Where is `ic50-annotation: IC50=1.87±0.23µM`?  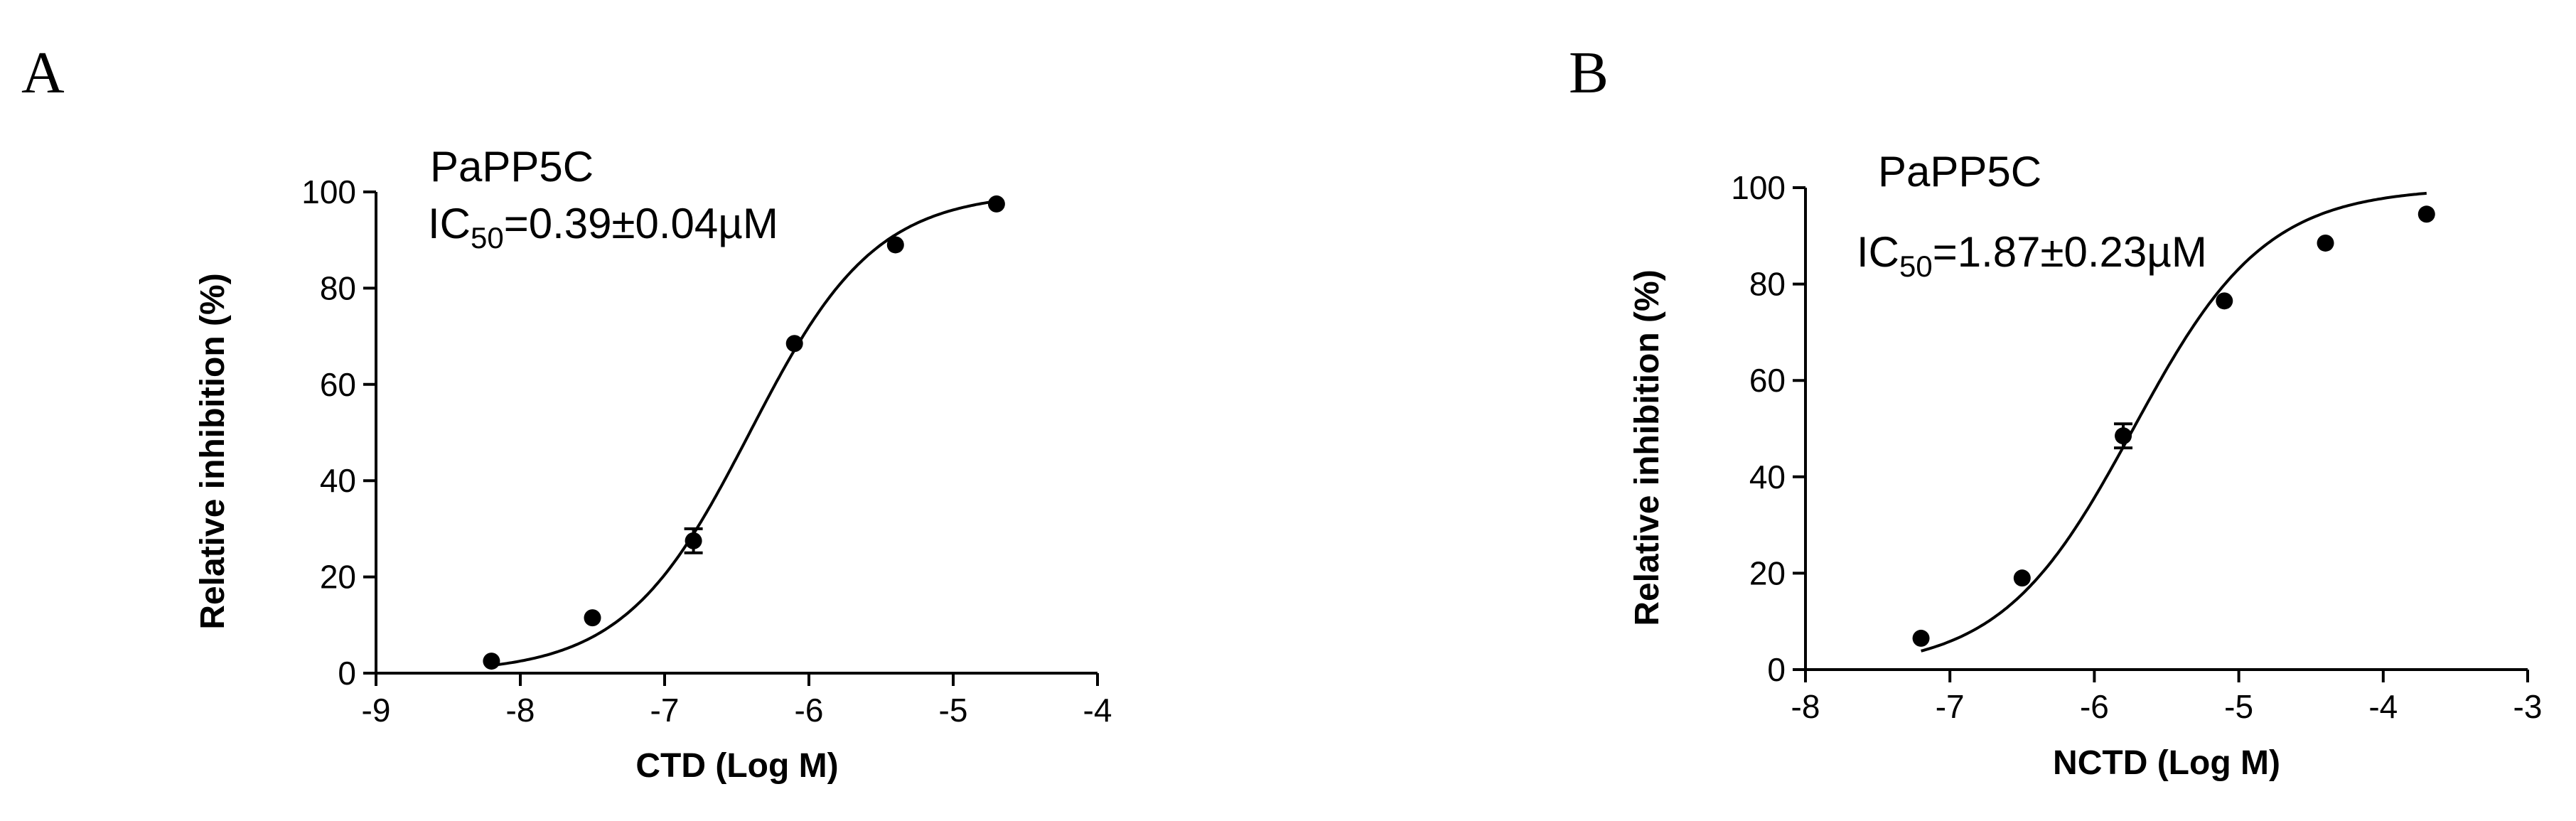 ic50-annotation: IC50=1.87±0.23µM is located at coordinates (2032, 255).